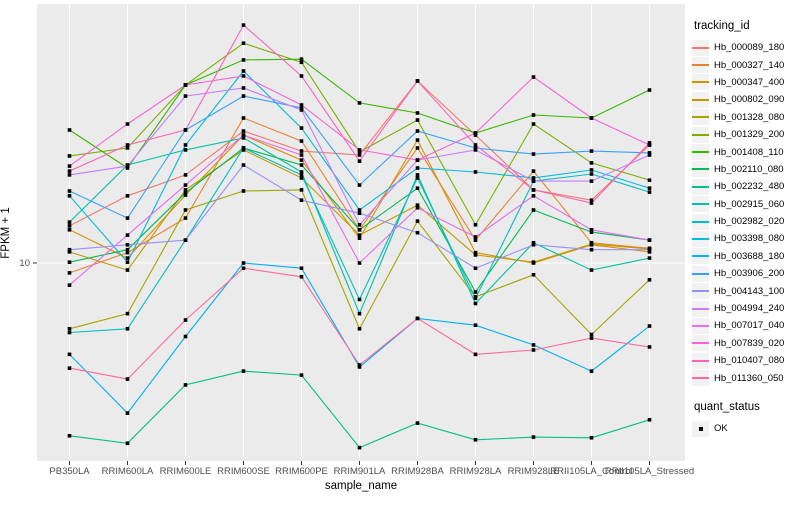  What do you see at coordinates (746, 256) in the screenshot?
I see `legend-item-Hb_003688_180: Hb_003688_180` at bounding box center [746, 256].